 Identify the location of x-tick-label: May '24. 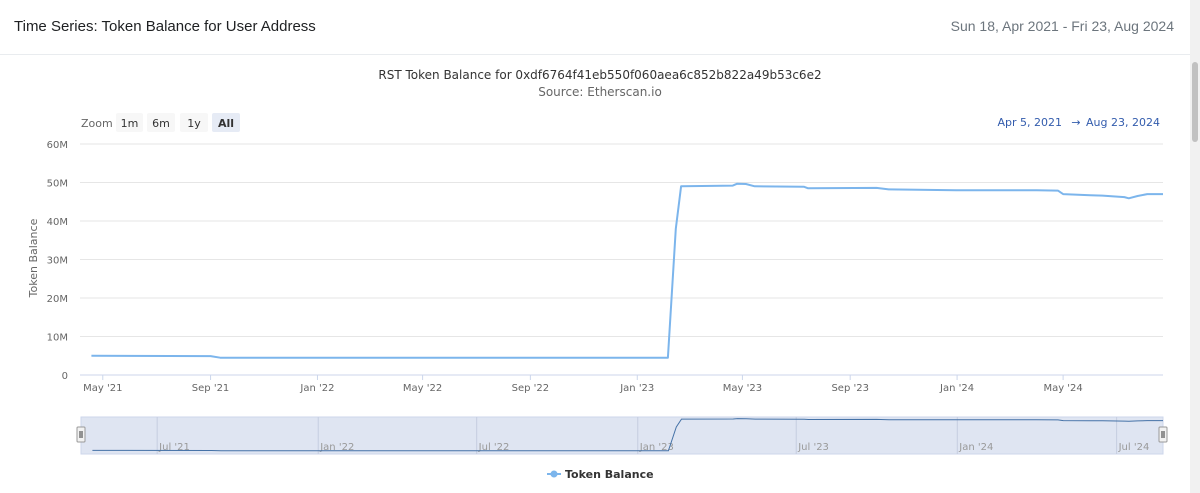
(1062, 388).